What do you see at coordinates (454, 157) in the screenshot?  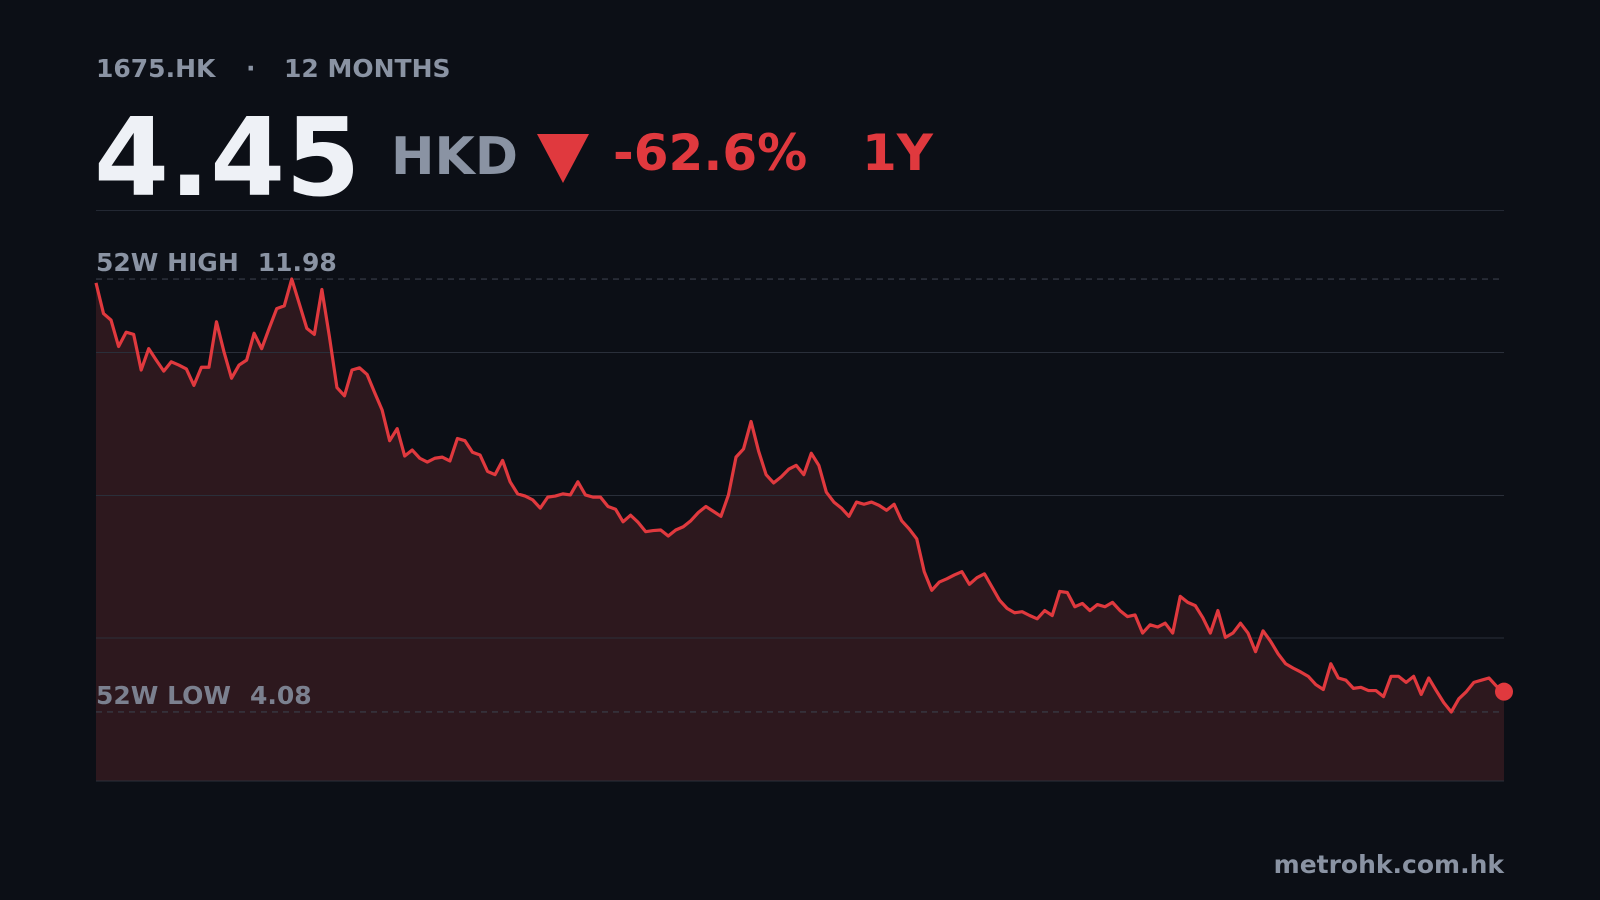 I see `currency: HKD` at bounding box center [454, 157].